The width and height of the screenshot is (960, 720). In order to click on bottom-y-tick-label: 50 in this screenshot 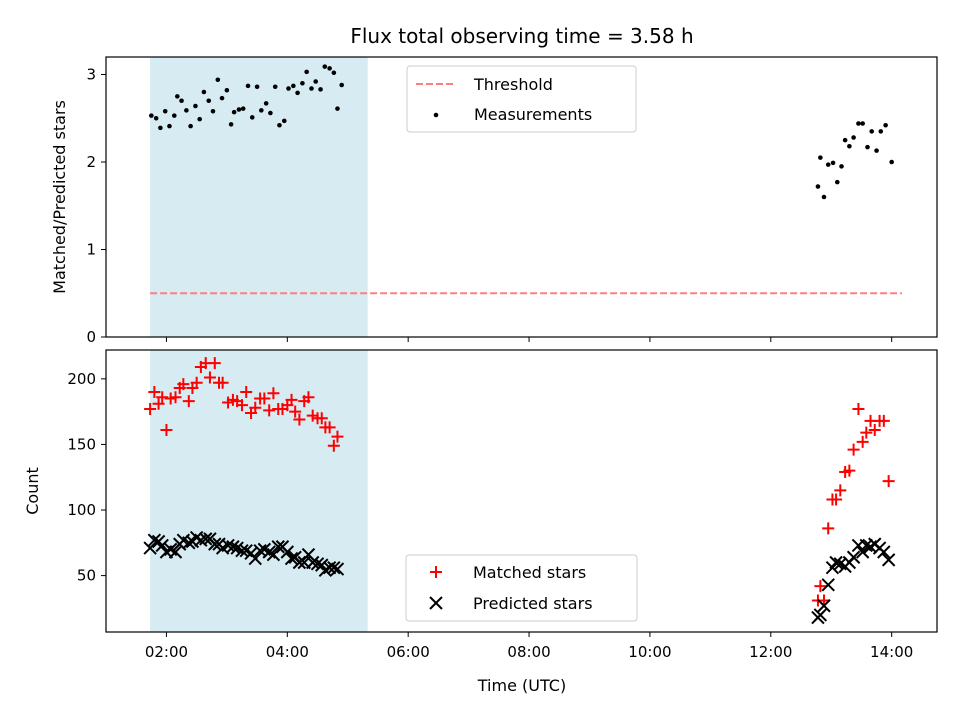, I will do `click(86, 576)`.